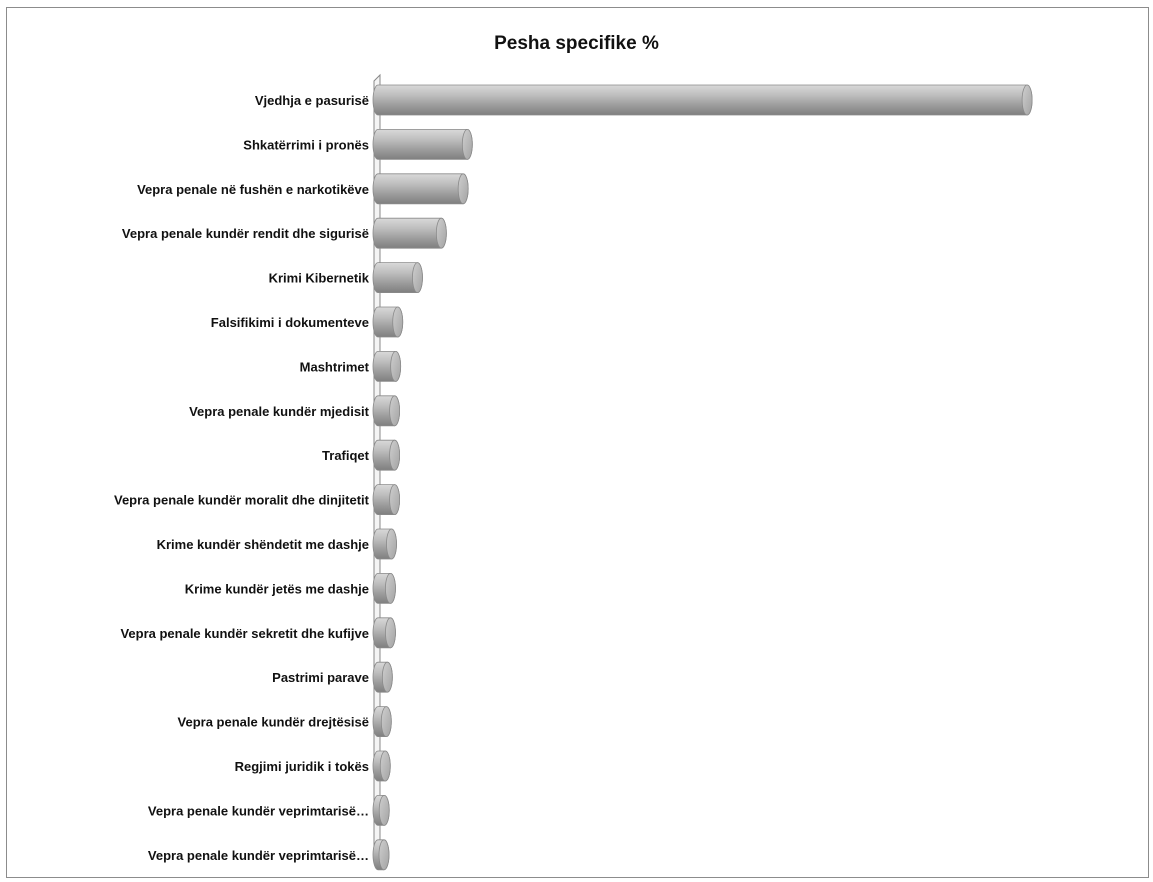  I want to click on category-label: Vepra penale kundër mjedisit, so click(279, 411).